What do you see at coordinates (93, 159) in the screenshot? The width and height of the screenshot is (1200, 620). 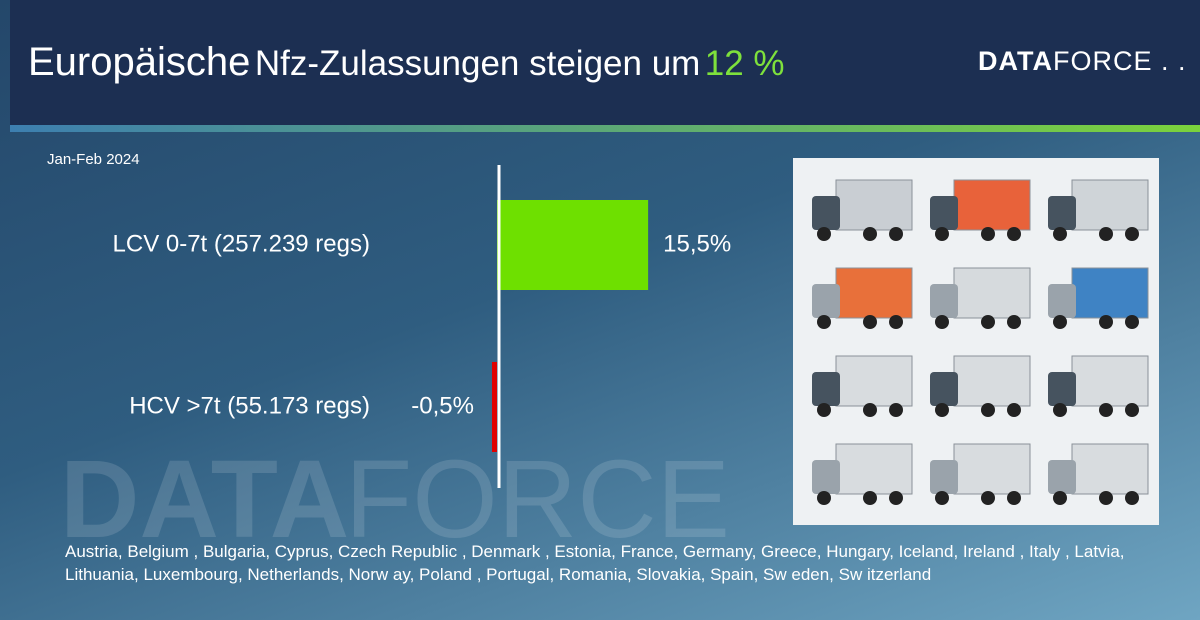 I see `subtitle: Jan-Feb 2024` at bounding box center [93, 159].